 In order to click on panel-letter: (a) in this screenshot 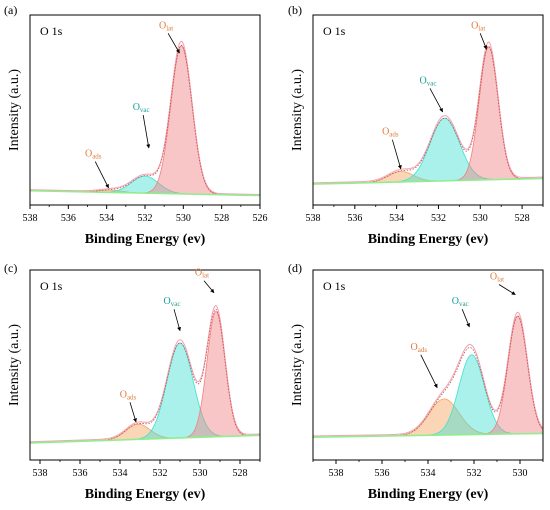, I will do `click(10, 10)`.